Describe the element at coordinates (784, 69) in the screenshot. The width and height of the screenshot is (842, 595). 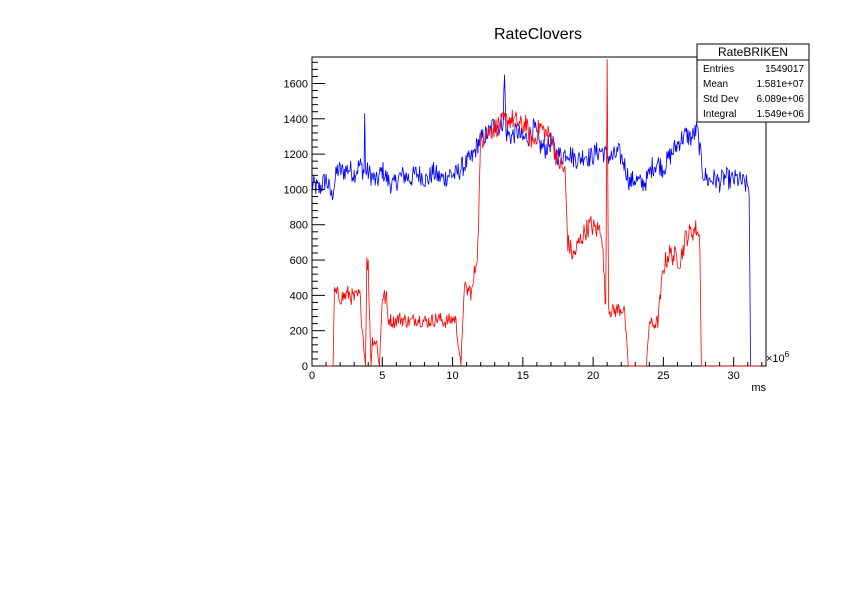
I see `stats-value: 1549017` at that location.